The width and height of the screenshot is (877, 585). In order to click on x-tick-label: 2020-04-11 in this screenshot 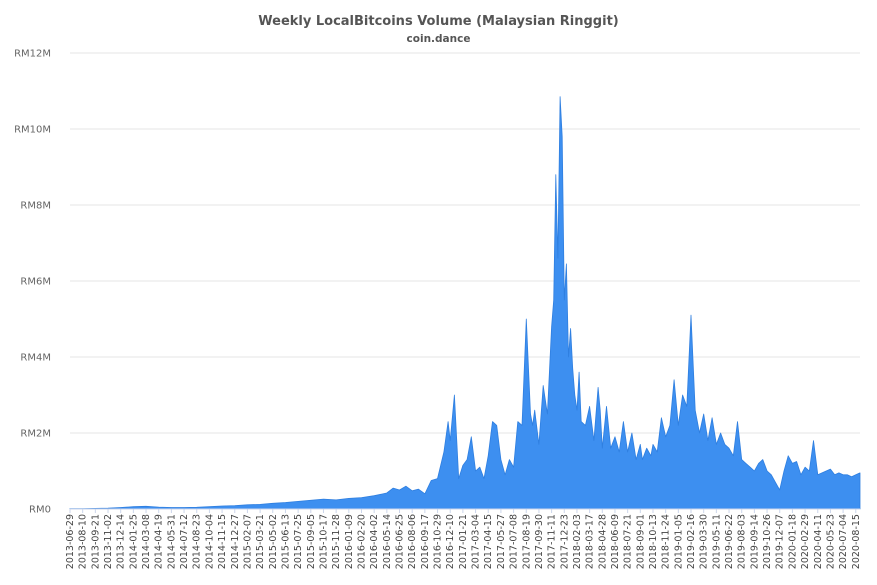, I will do `click(818, 541)`.